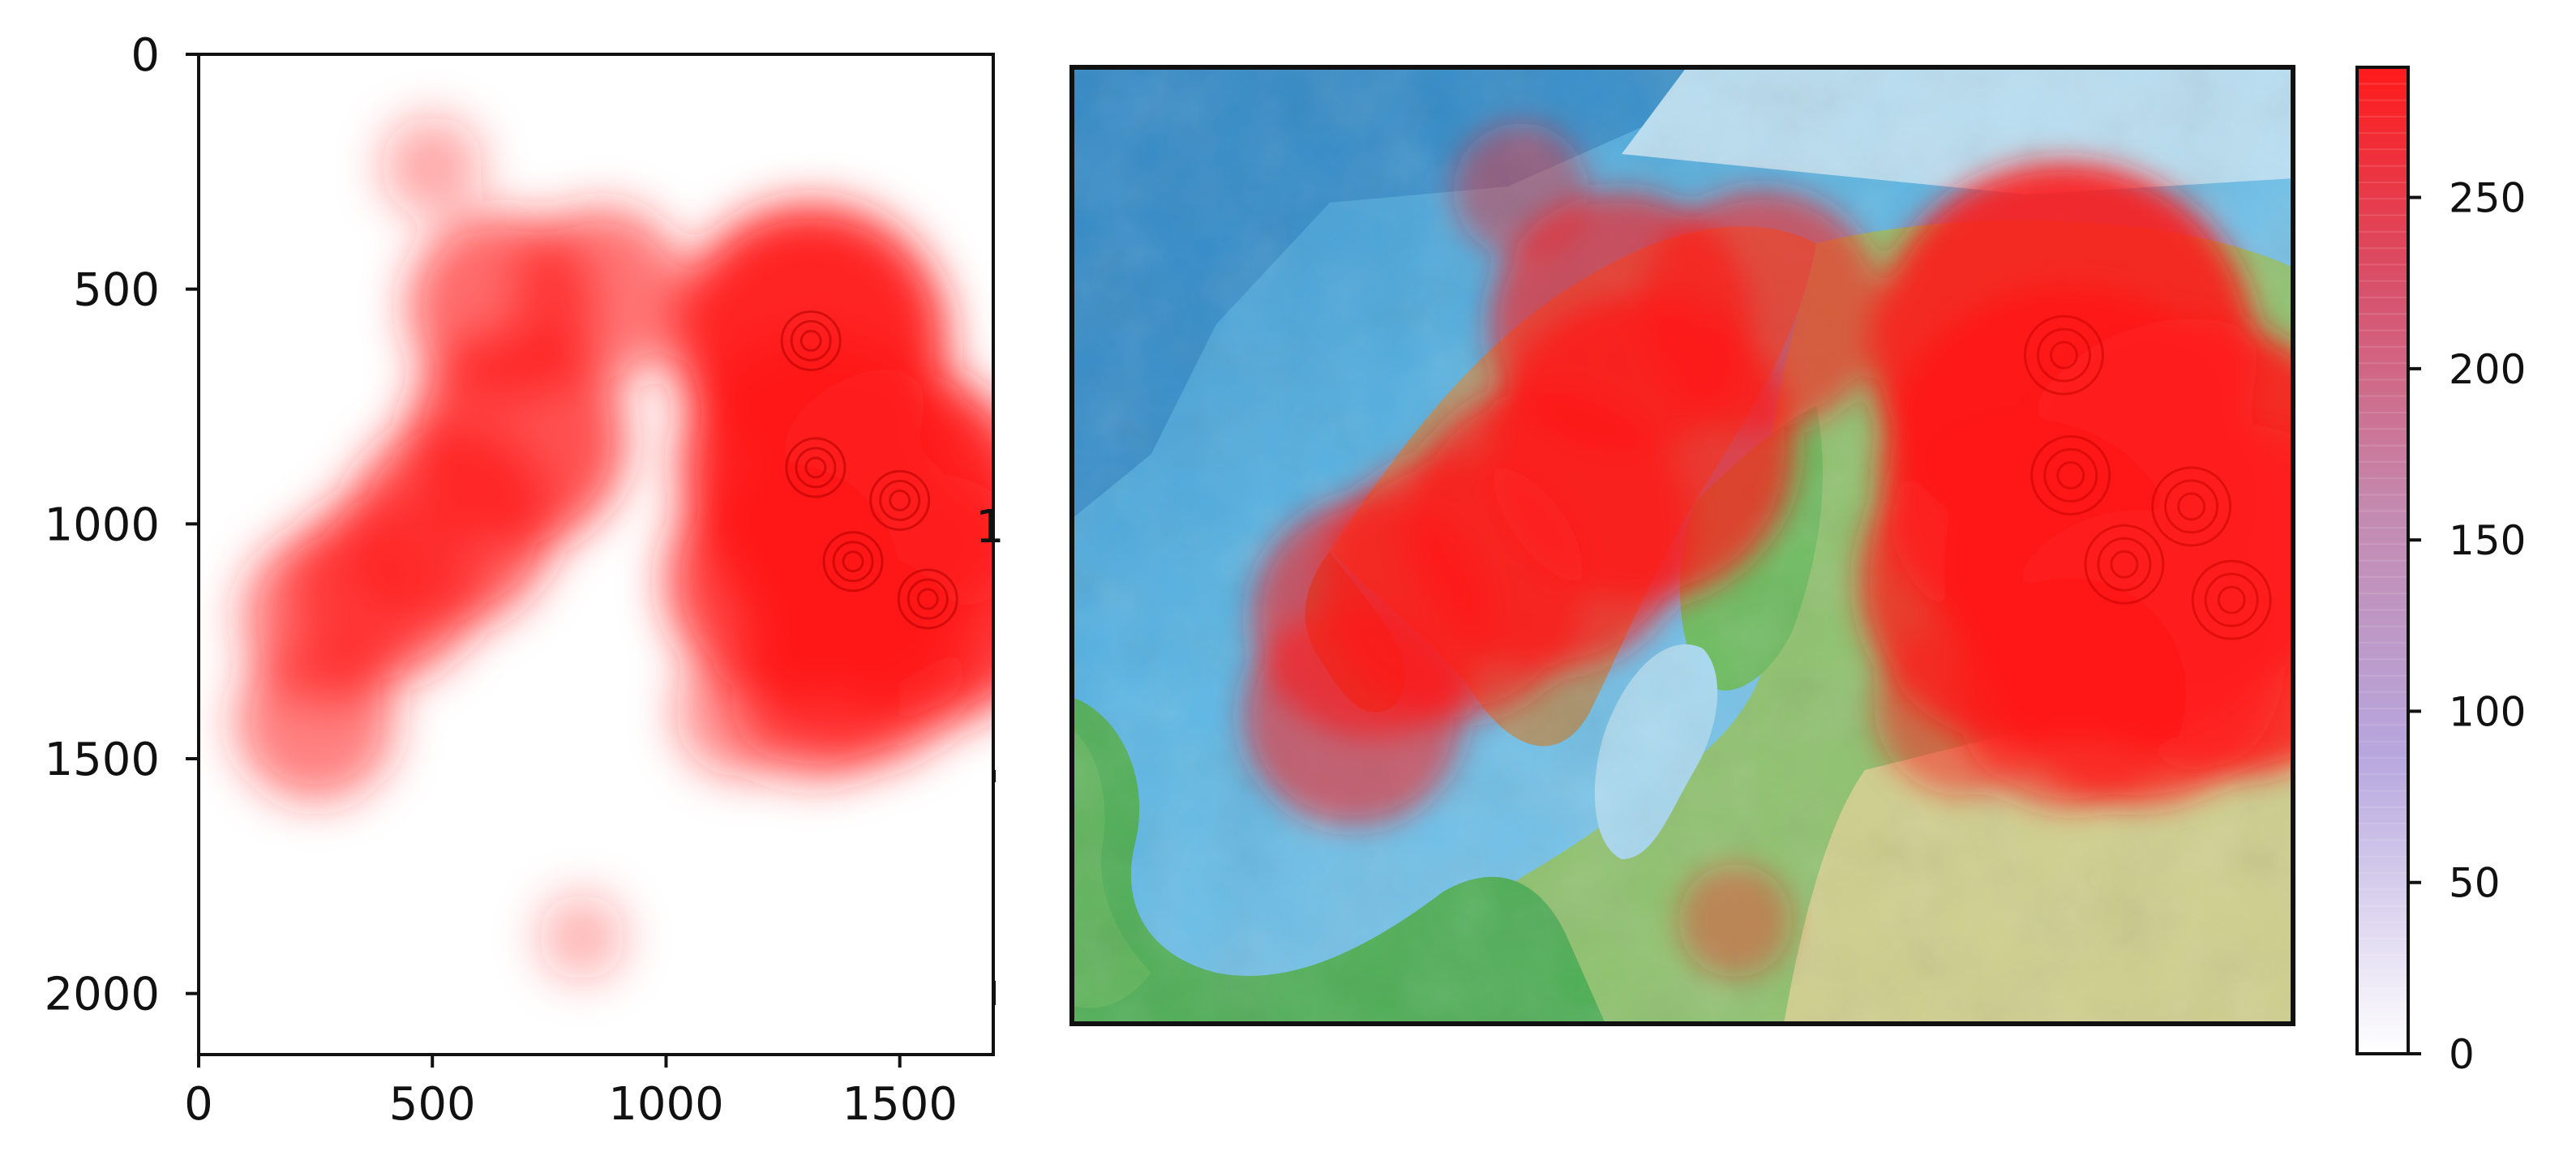 The width and height of the screenshot is (2576, 1164). What do you see at coordinates (900, 1104) in the screenshot?
I see `x-tick-label: 1500` at bounding box center [900, 1104].